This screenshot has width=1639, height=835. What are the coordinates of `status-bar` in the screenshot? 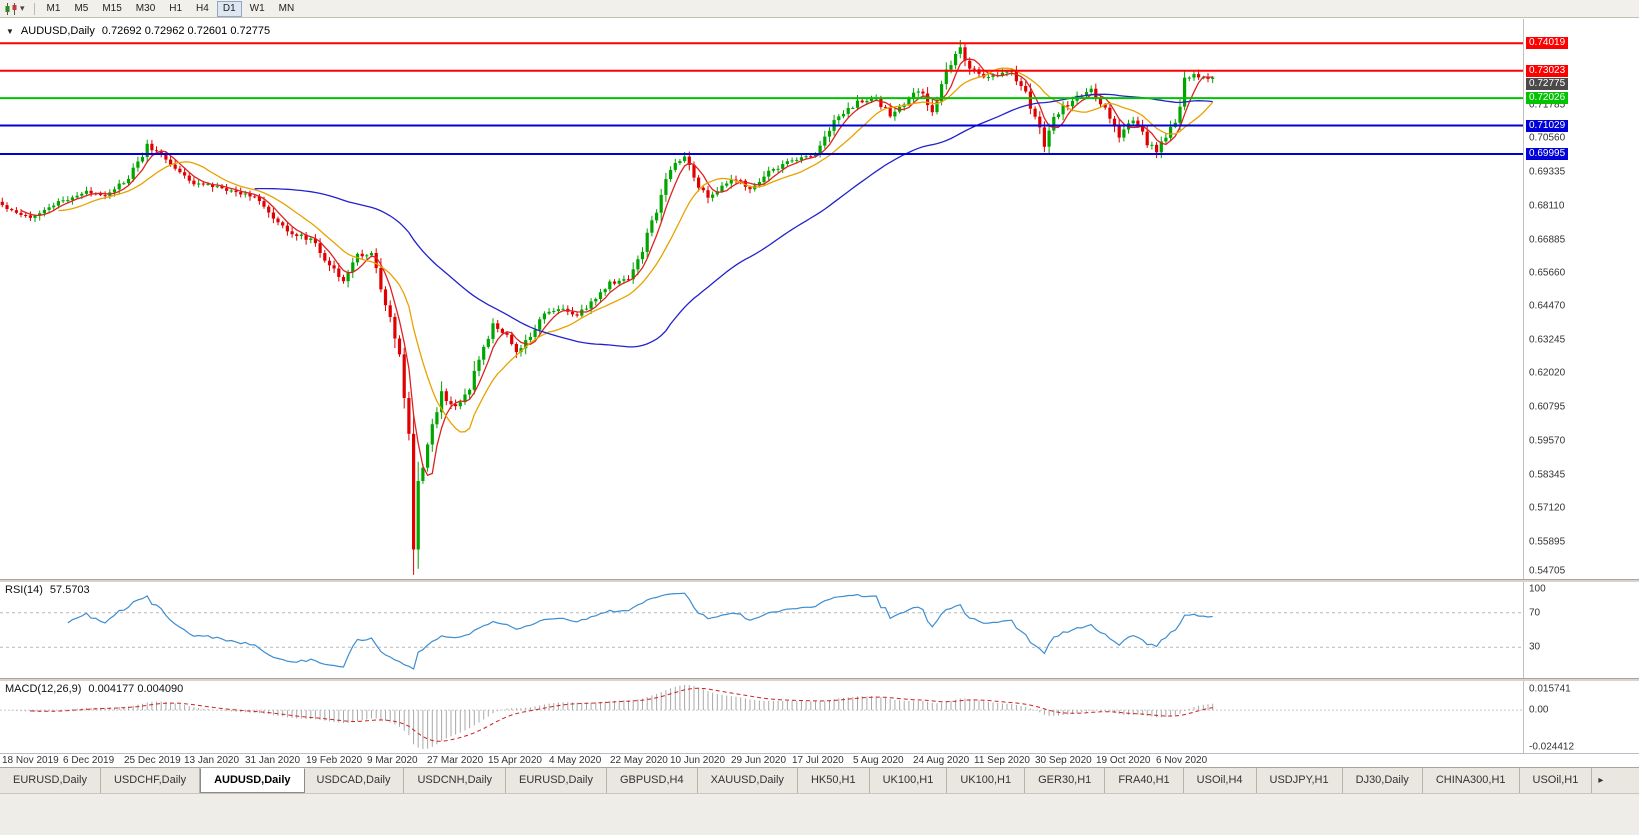 It's located at (819, 814).